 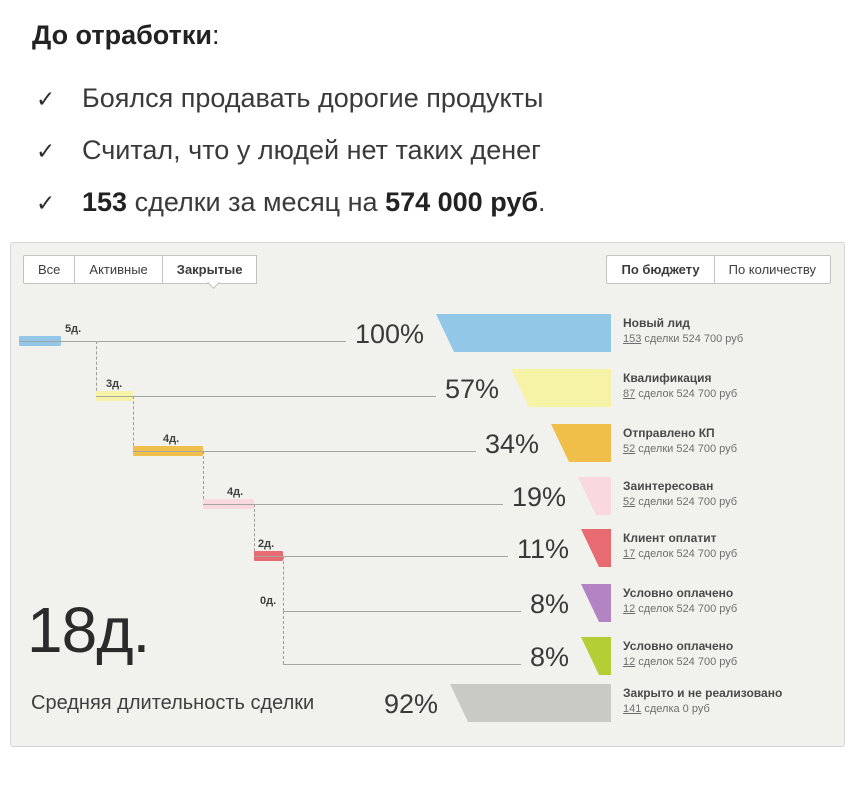 I want to click on stage-label: Новый лид 153 сделки 524 700 руб, so click(x=731, y=330).